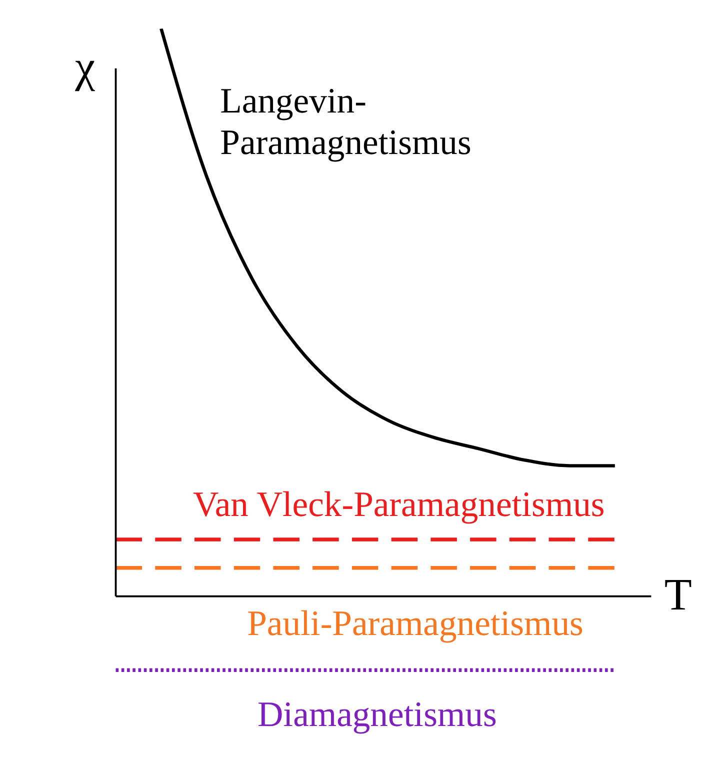 Image resolution: width=702 pixels, height=758 pixels. What do you see at coordinates (377, 714) in the screenshot?
I see `series-label: Diamagnetismus` at bounding box center [377, 714].